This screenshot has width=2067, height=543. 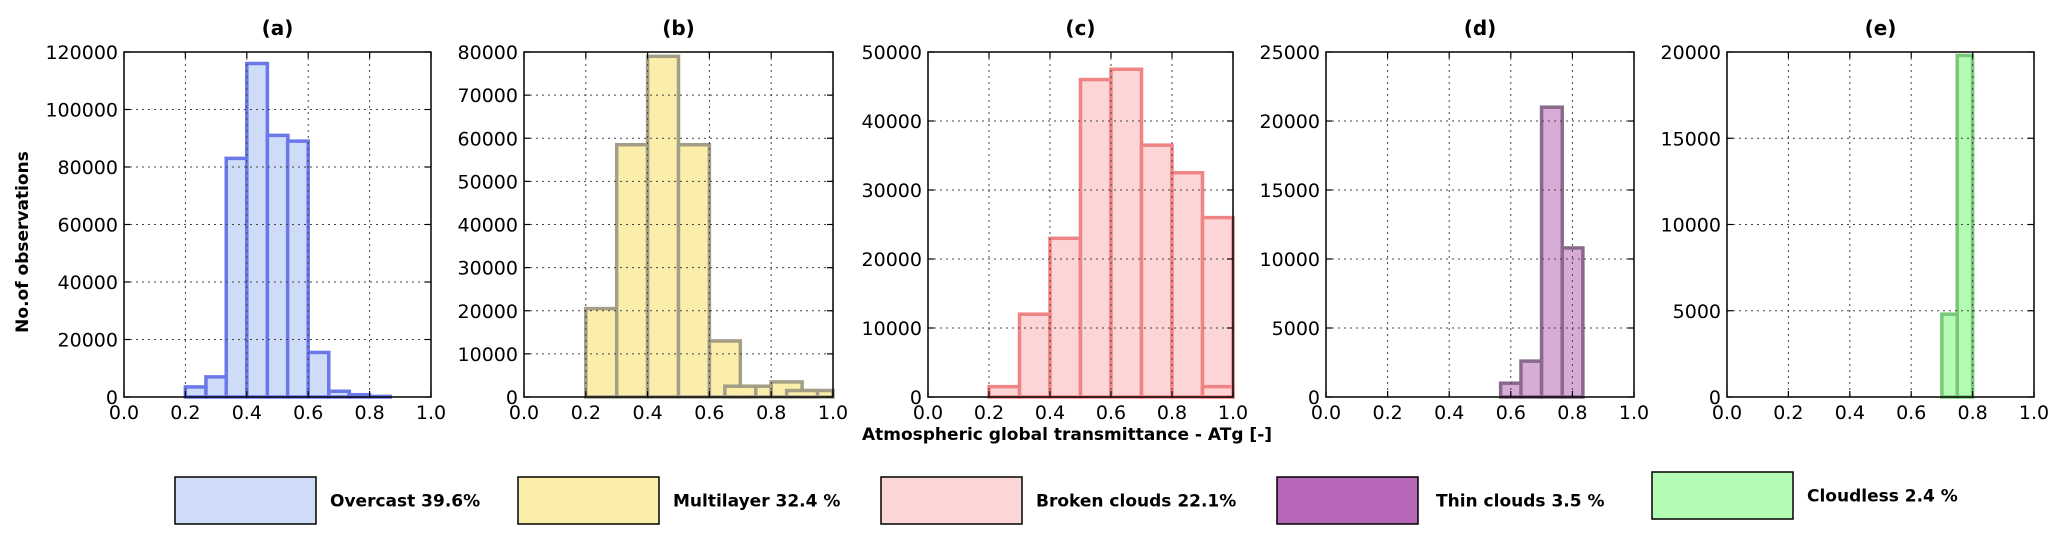 I want to click on panel-title: (d), so click(x=1480, y=28).